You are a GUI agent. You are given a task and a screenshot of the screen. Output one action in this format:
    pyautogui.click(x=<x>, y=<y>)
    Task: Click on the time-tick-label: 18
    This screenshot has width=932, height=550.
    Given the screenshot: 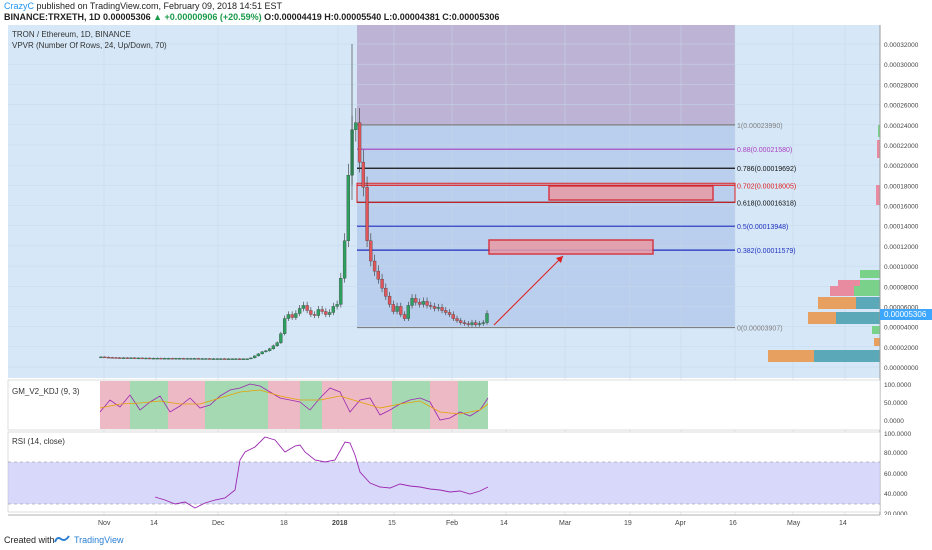 What is the action you would take?
    pyautogui.click(x=284, y=523)
    